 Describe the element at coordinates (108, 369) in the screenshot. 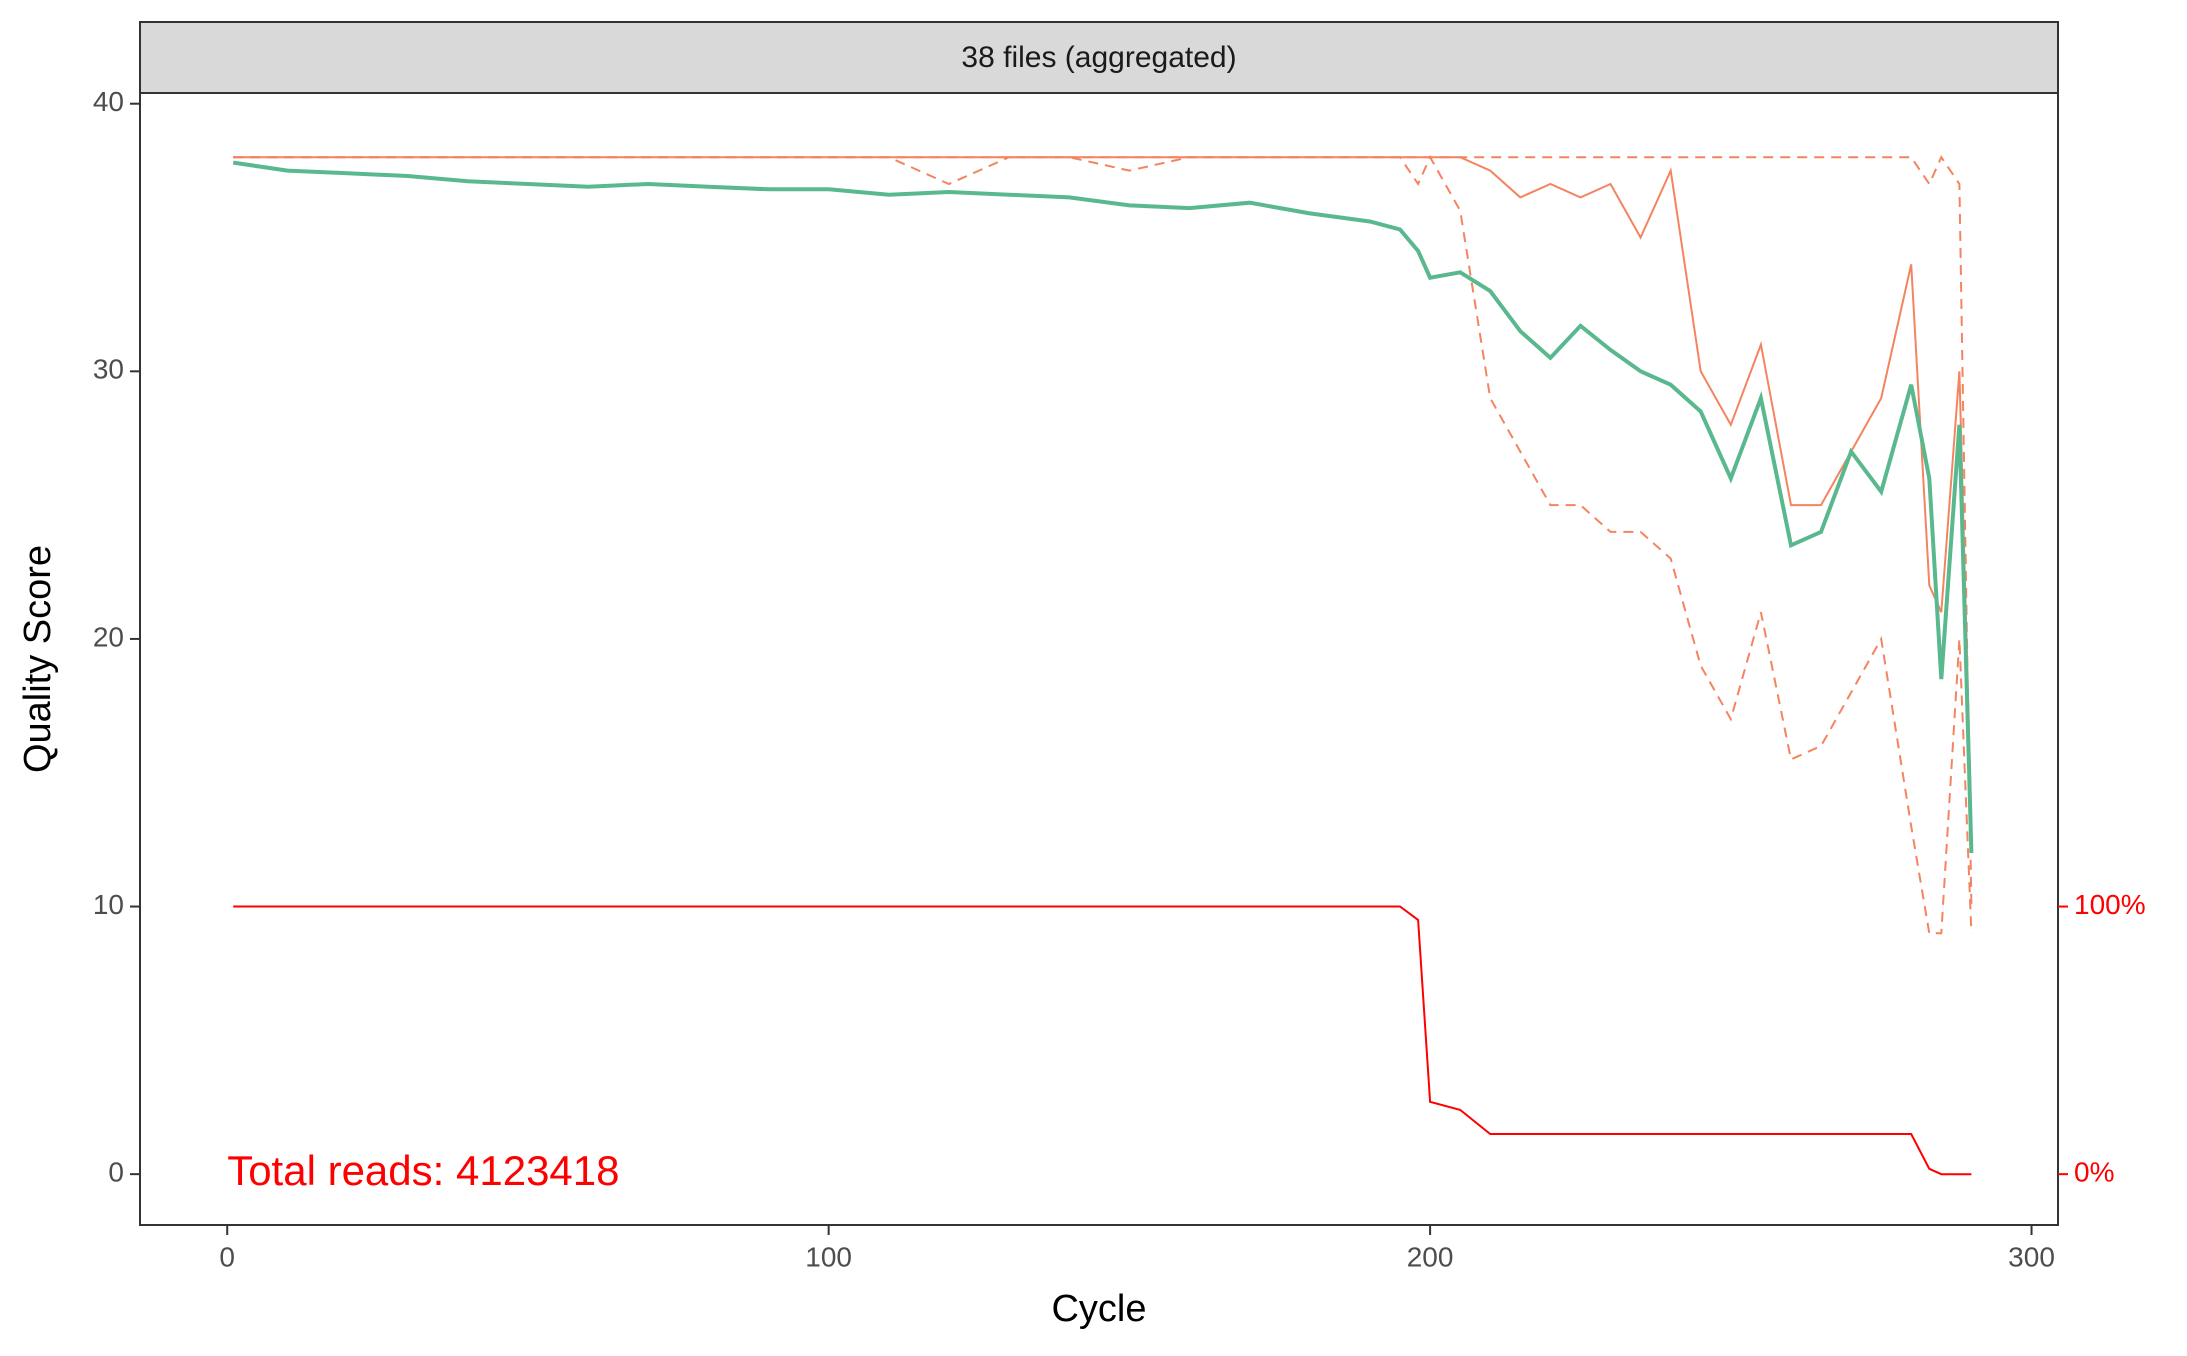

I see `y-tick-label: 30` at that location.